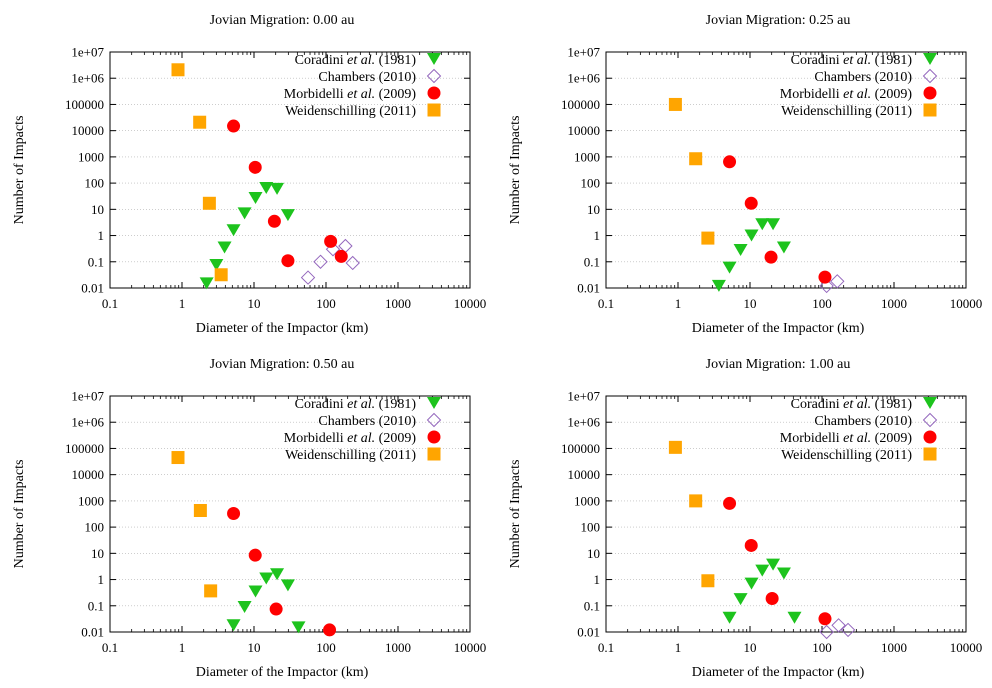 The image size is (992, 688). What do you see at coordinates (822, 303) in the screenshot?
I see `x-tick-label: 100` at bounding box center [822, 303].